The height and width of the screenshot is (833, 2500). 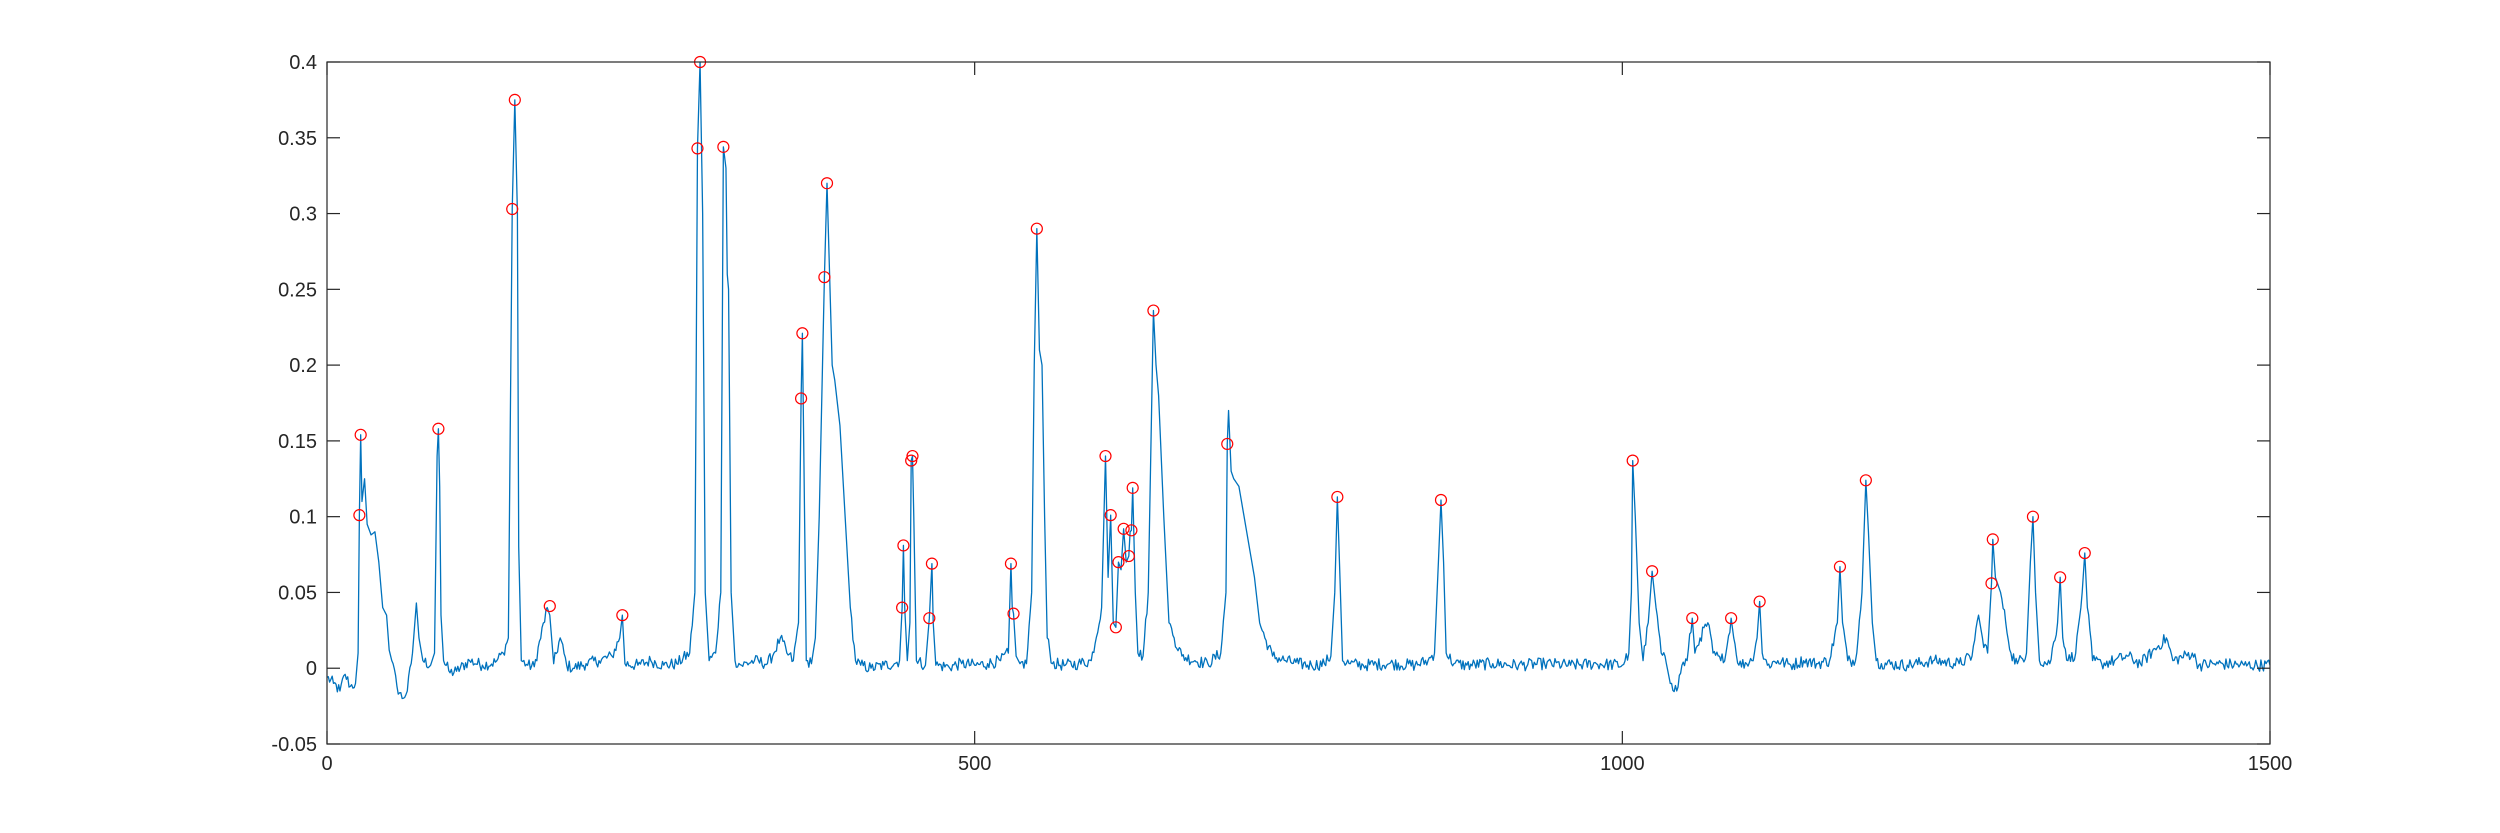 I want to click on x-tick-label: 1000, so click(x=1622, y=764).